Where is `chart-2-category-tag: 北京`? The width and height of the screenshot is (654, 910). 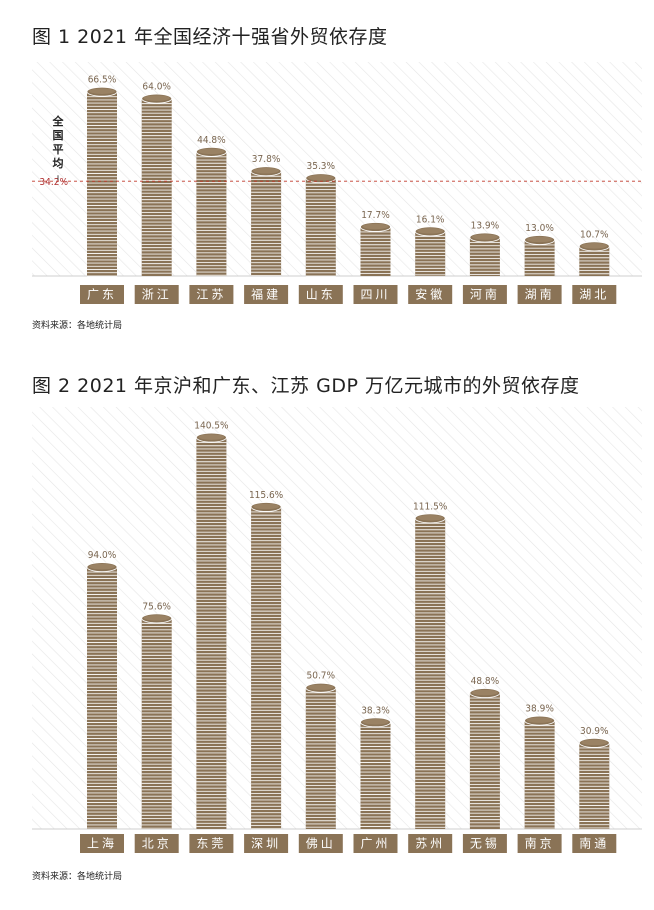
chart-2-category-tag: 北京 is located at coordinates (156, 843).